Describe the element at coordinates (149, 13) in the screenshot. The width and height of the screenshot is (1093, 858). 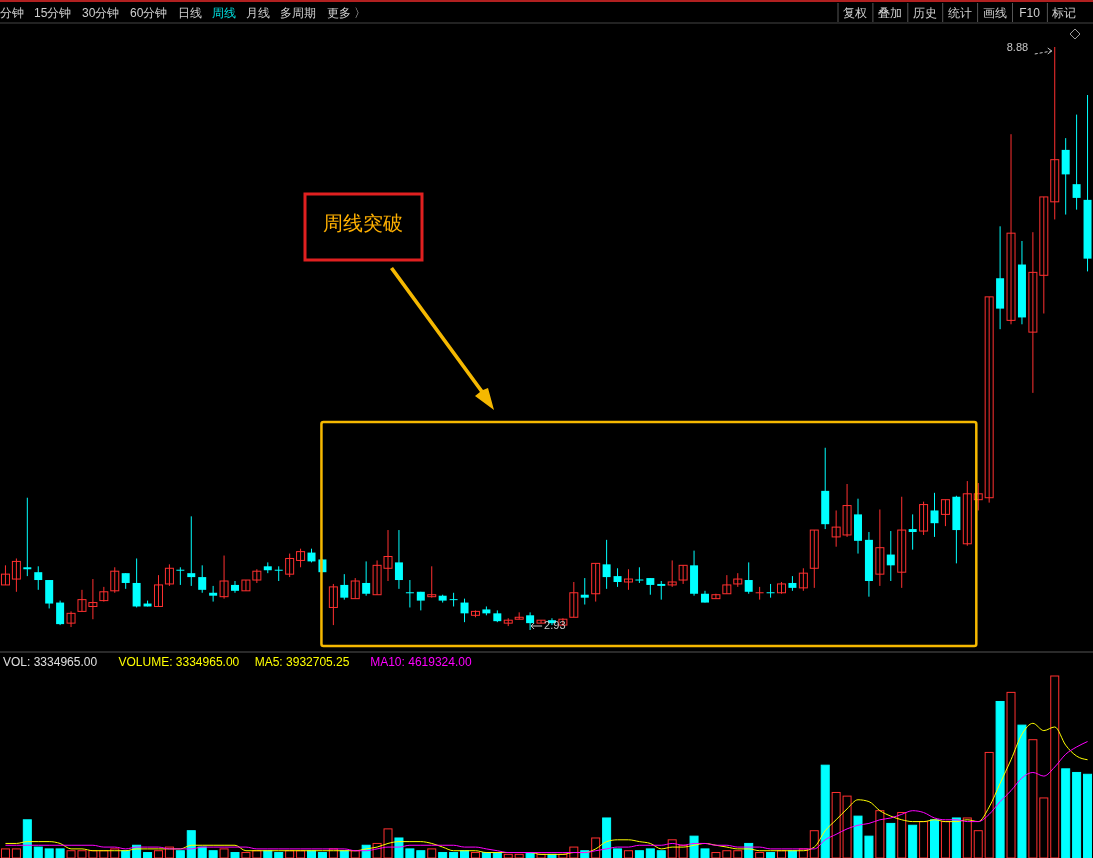
I see `text: 60分钟` at that location.